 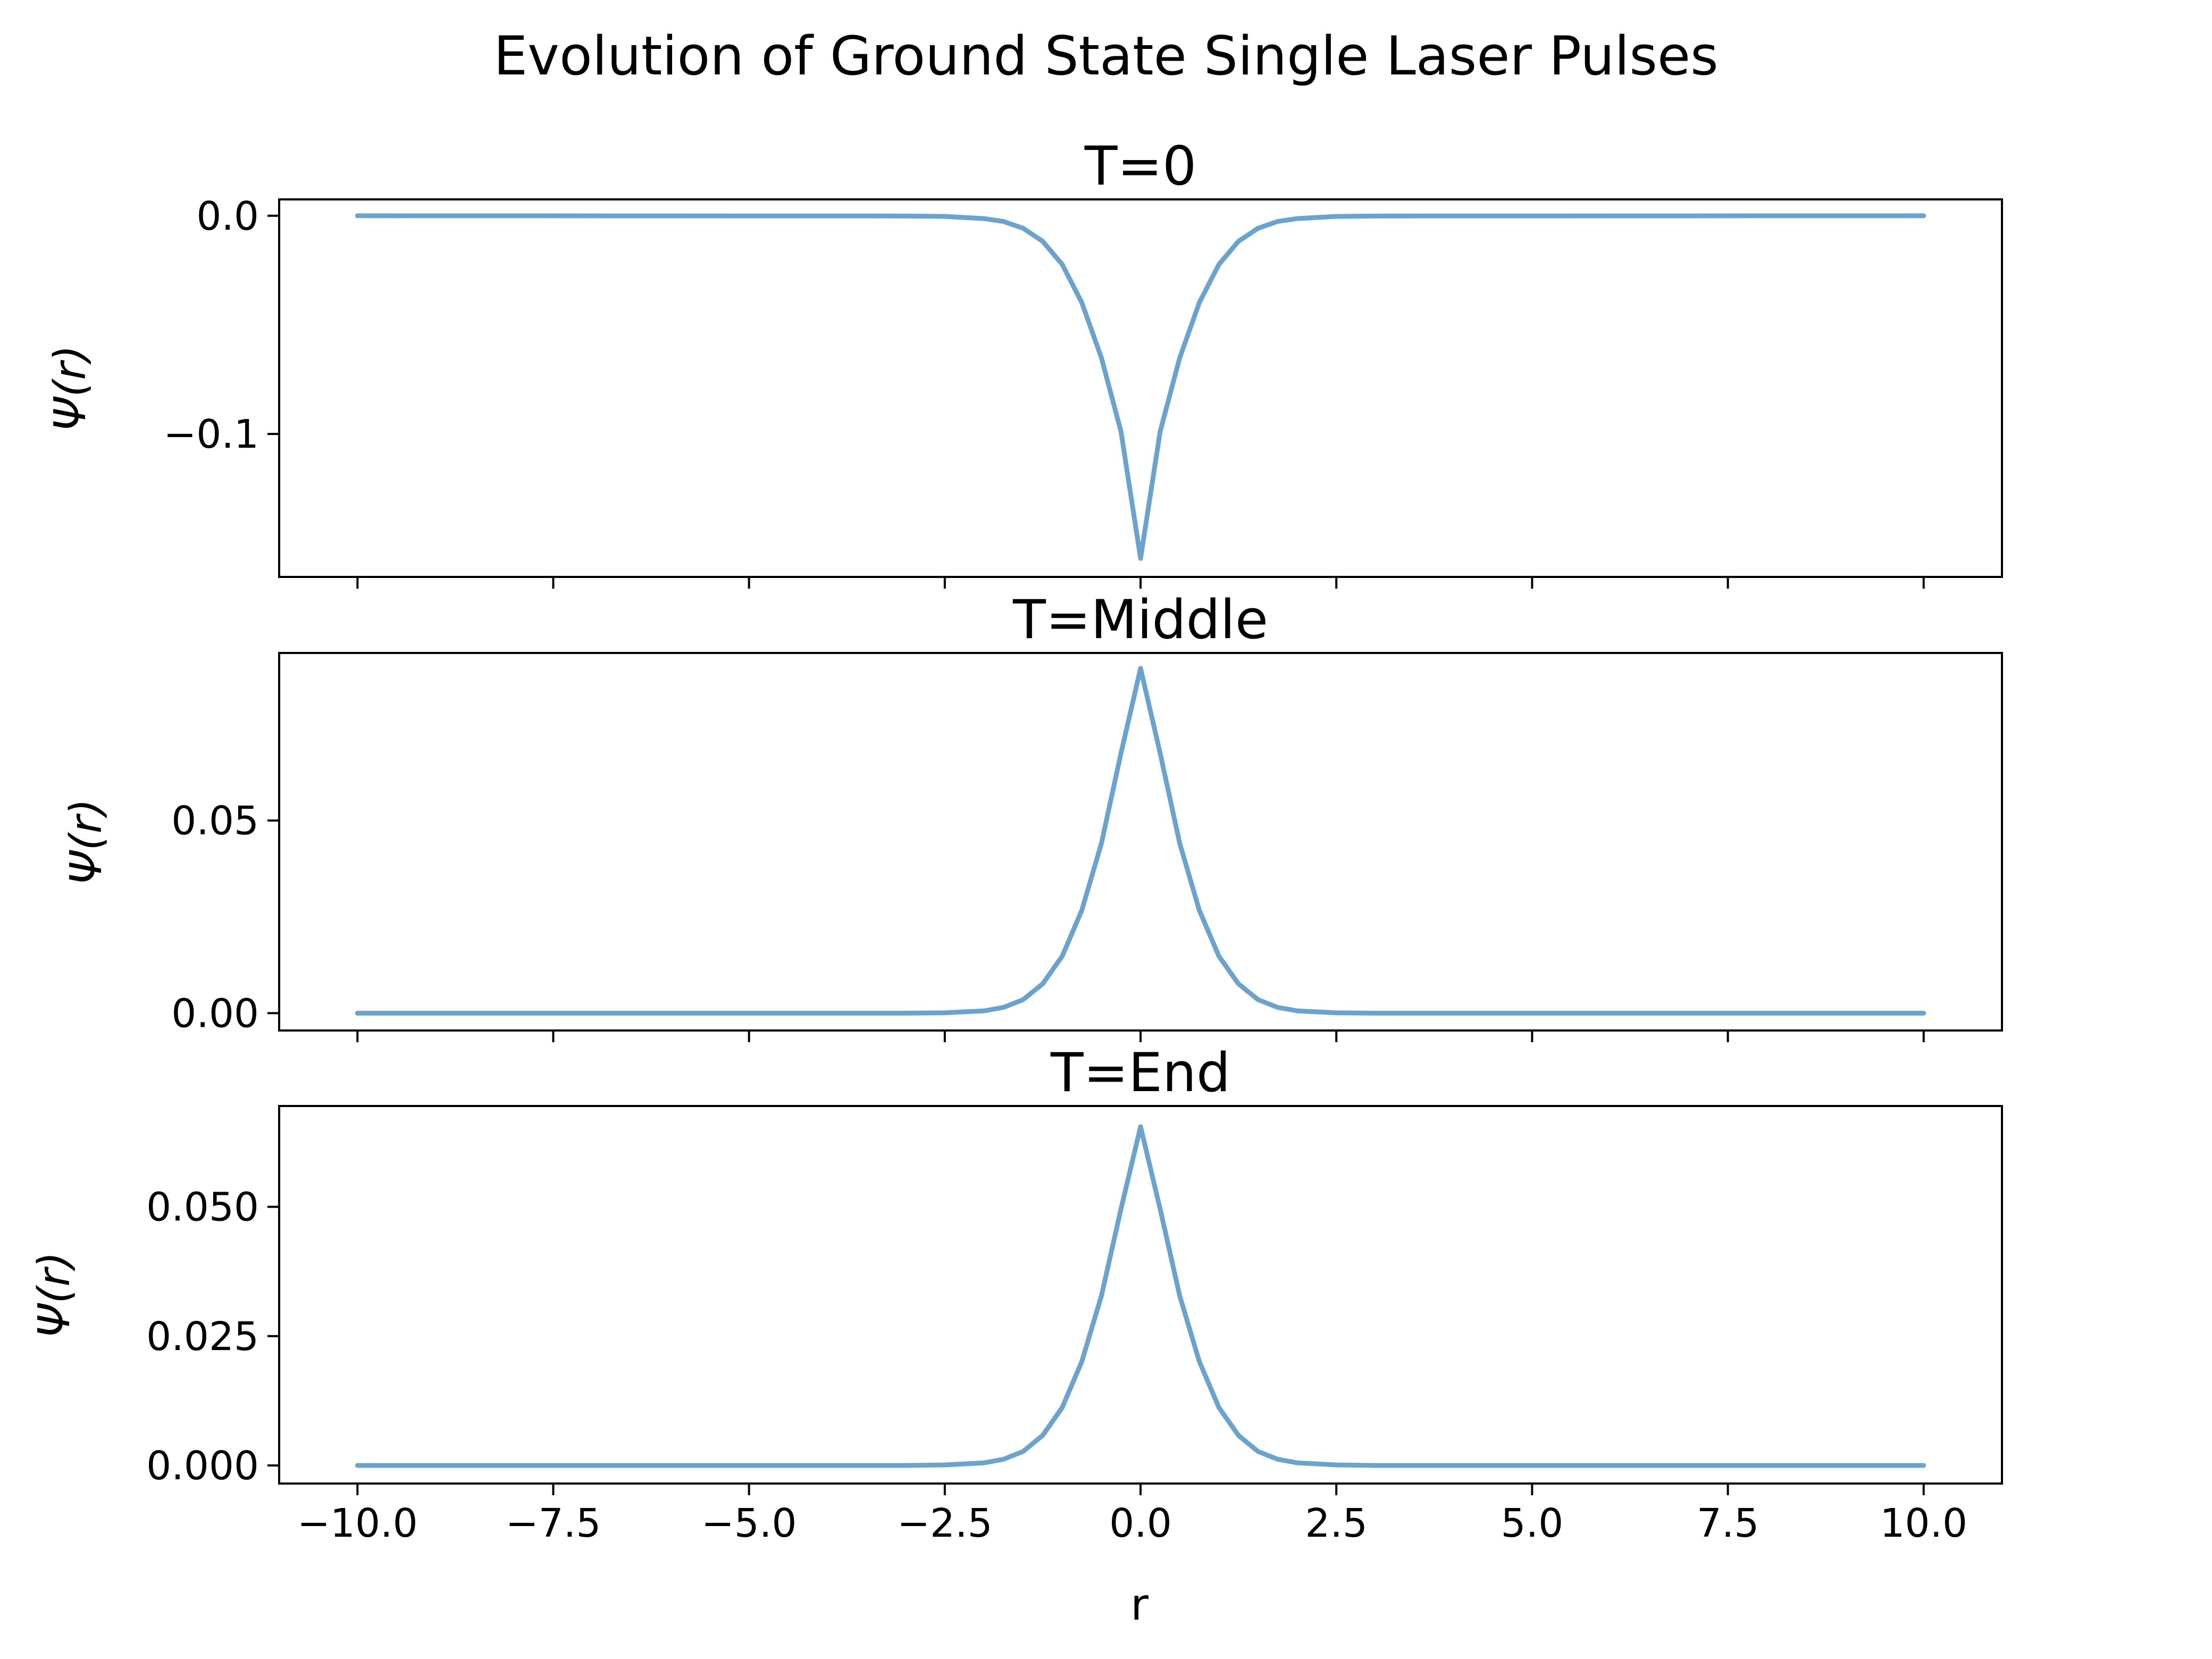 What do you see at coordinates (215, 821) in the screenshot?
I see `y-tick-label: 0.05` at bounding box center [215, 821].